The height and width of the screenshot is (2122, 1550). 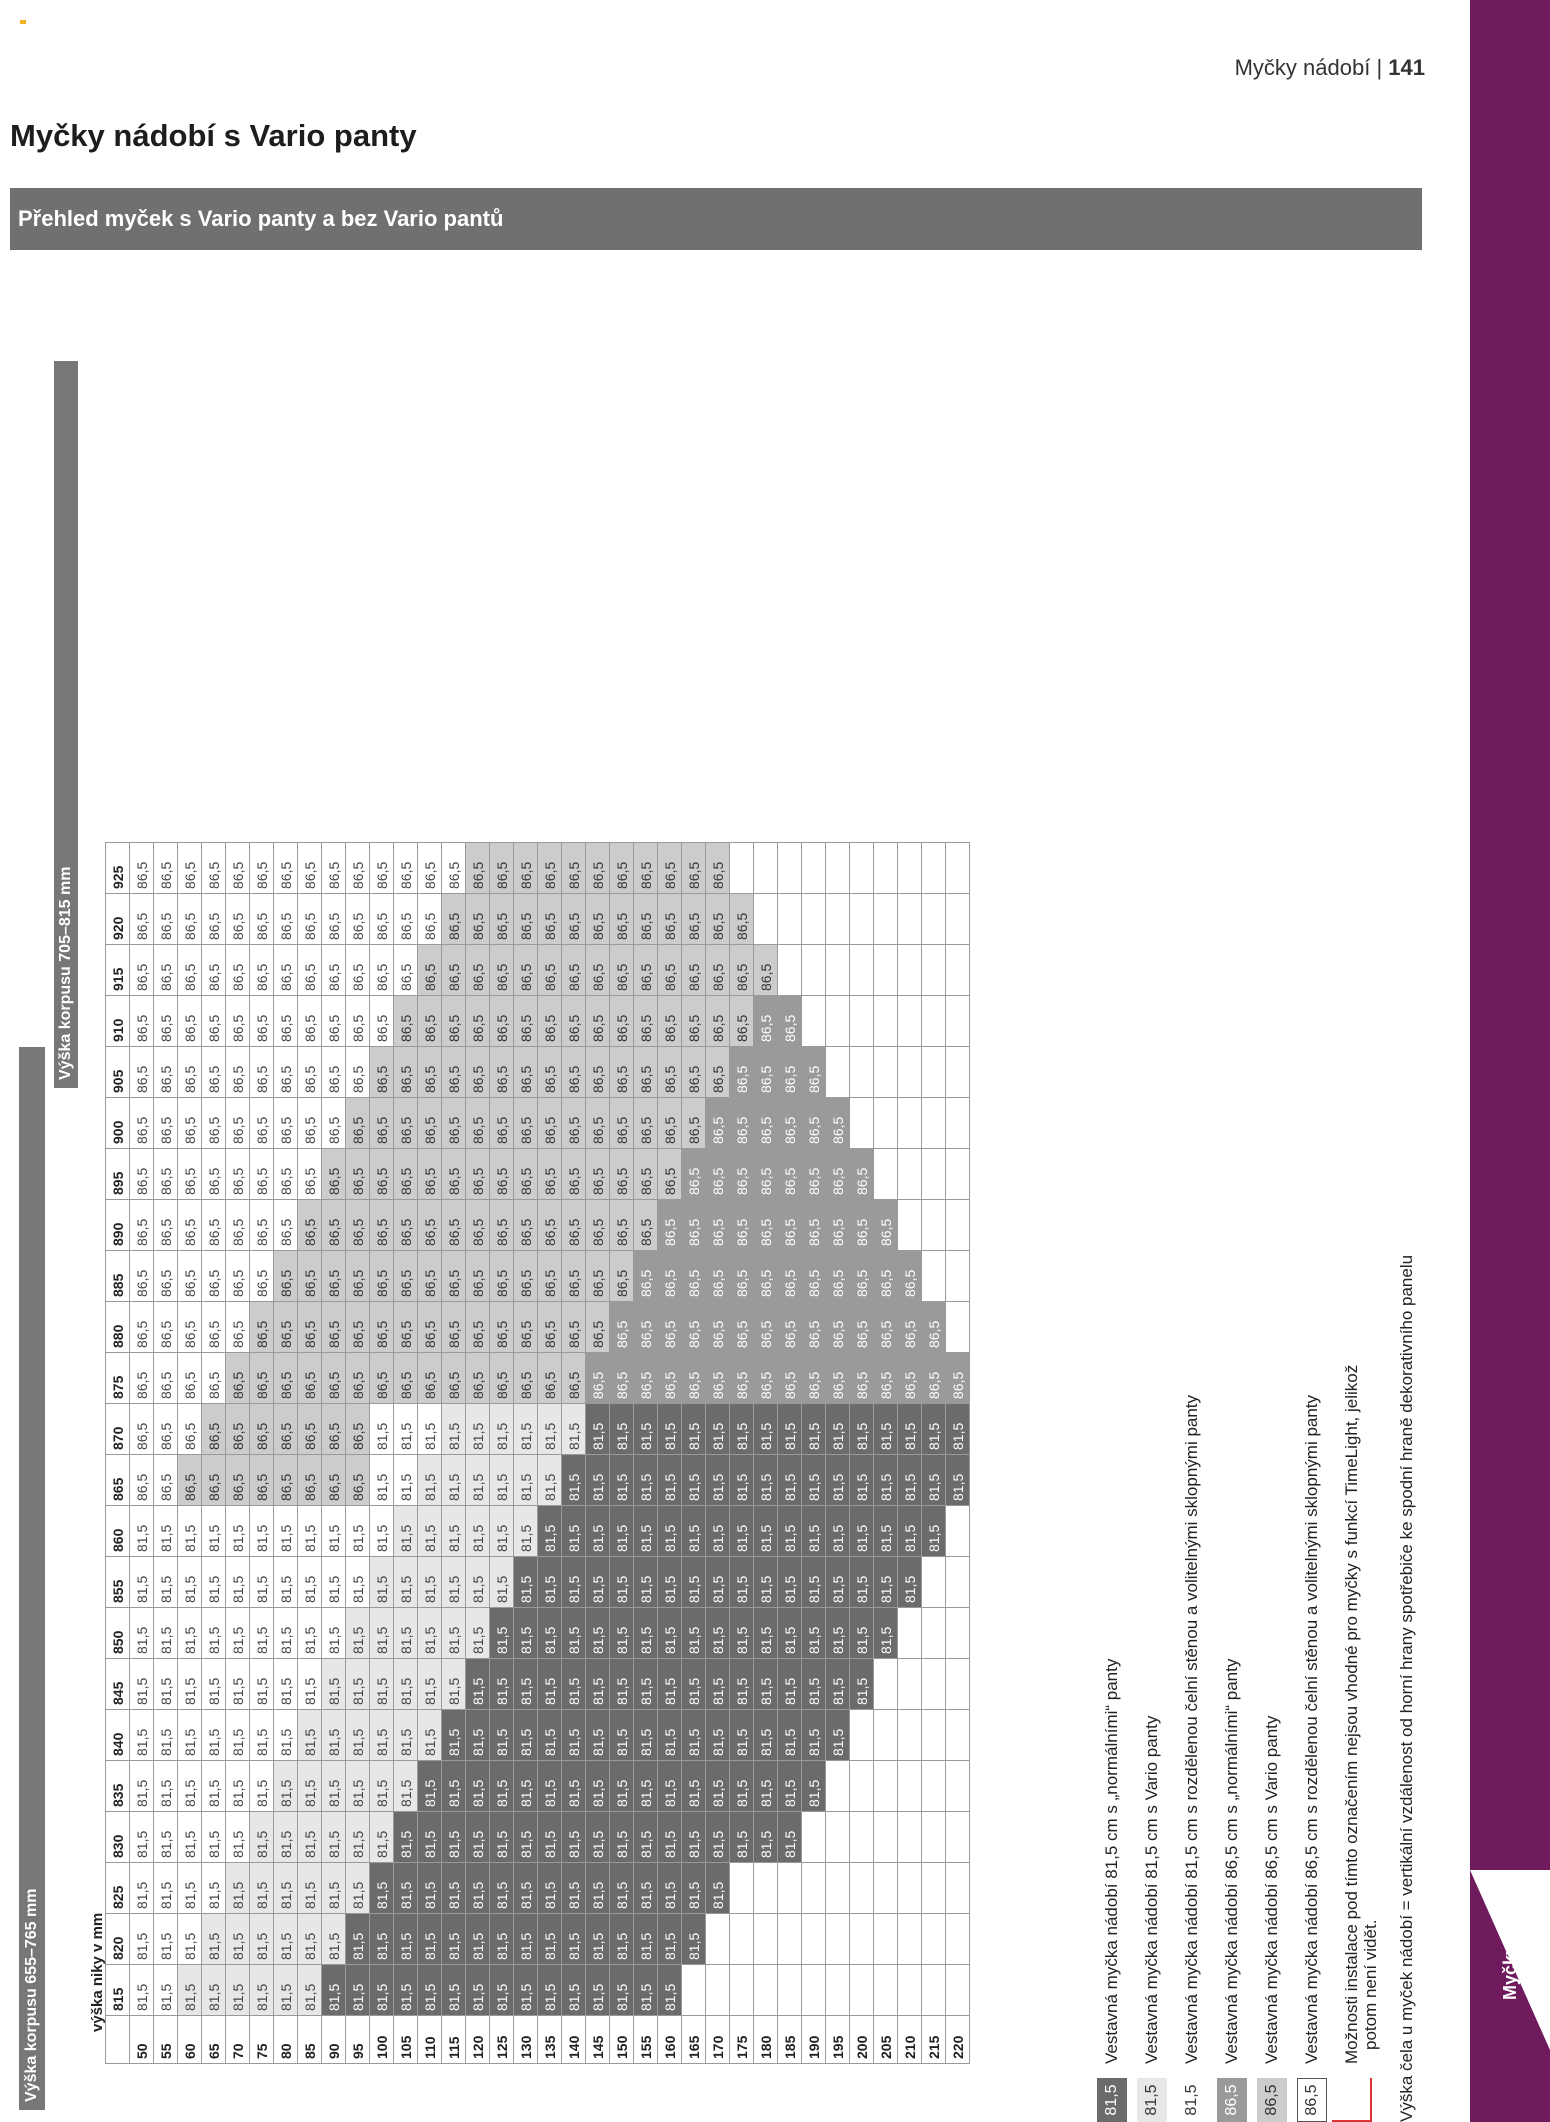 What do you see at coordinates (477, 2039) in the screenshot?
I see `row-header: 120` at bounding box center [477, 2039].